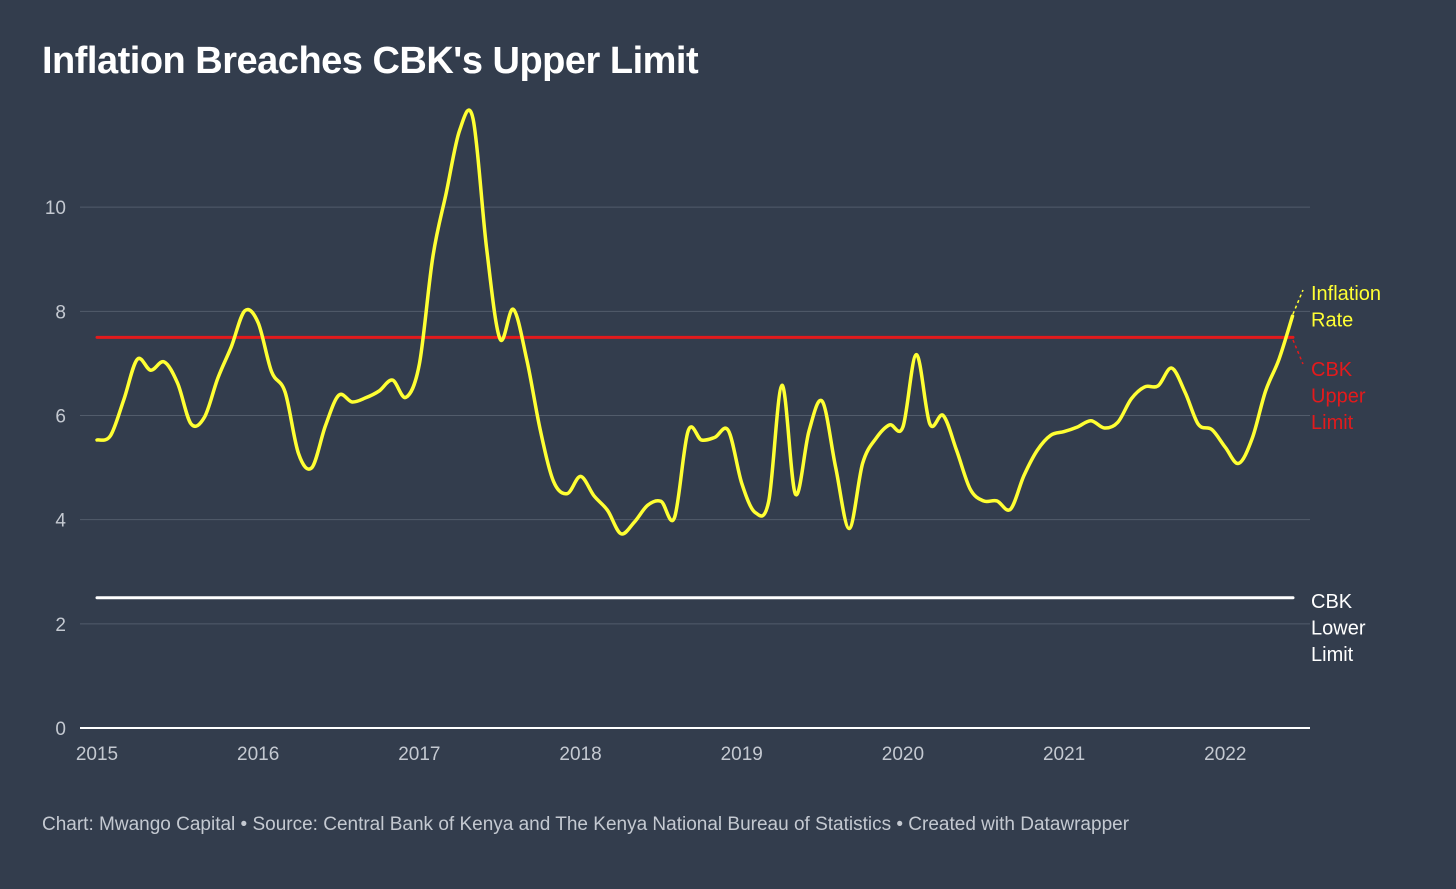 The height and width of the screenshot is (889, 1456). Describe the element at coordinates (97, 754) in the screenshot. I see `x-tick-label: 2015` at that location.